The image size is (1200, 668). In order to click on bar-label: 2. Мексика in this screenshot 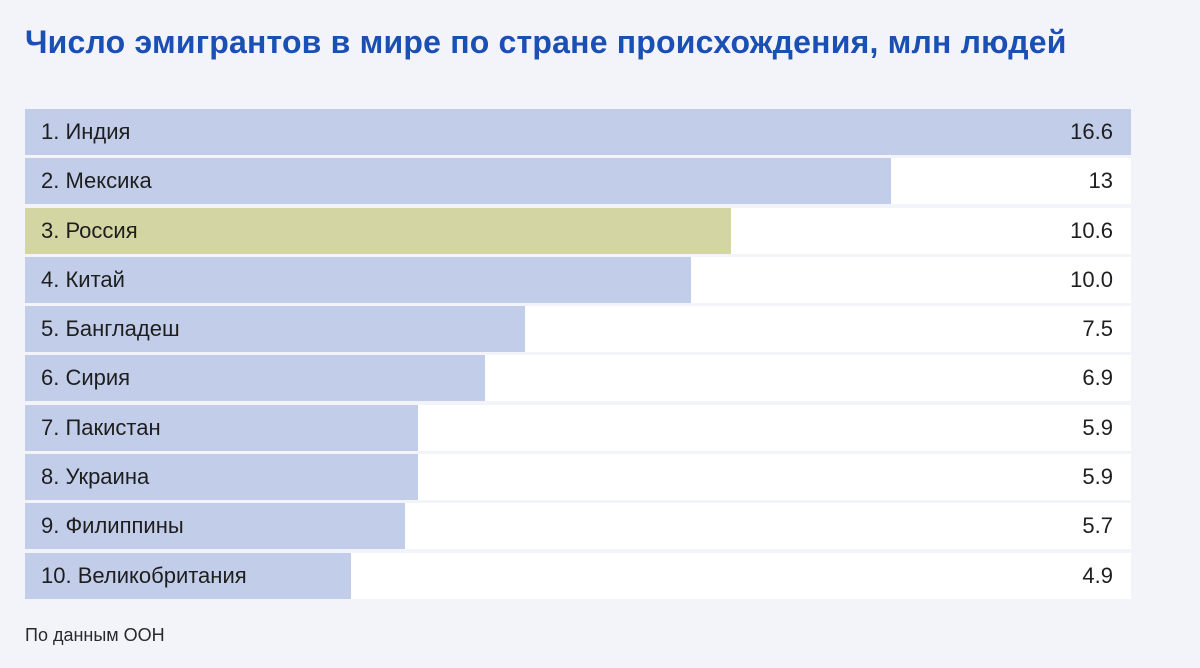, I will do `click(96, 181)`.